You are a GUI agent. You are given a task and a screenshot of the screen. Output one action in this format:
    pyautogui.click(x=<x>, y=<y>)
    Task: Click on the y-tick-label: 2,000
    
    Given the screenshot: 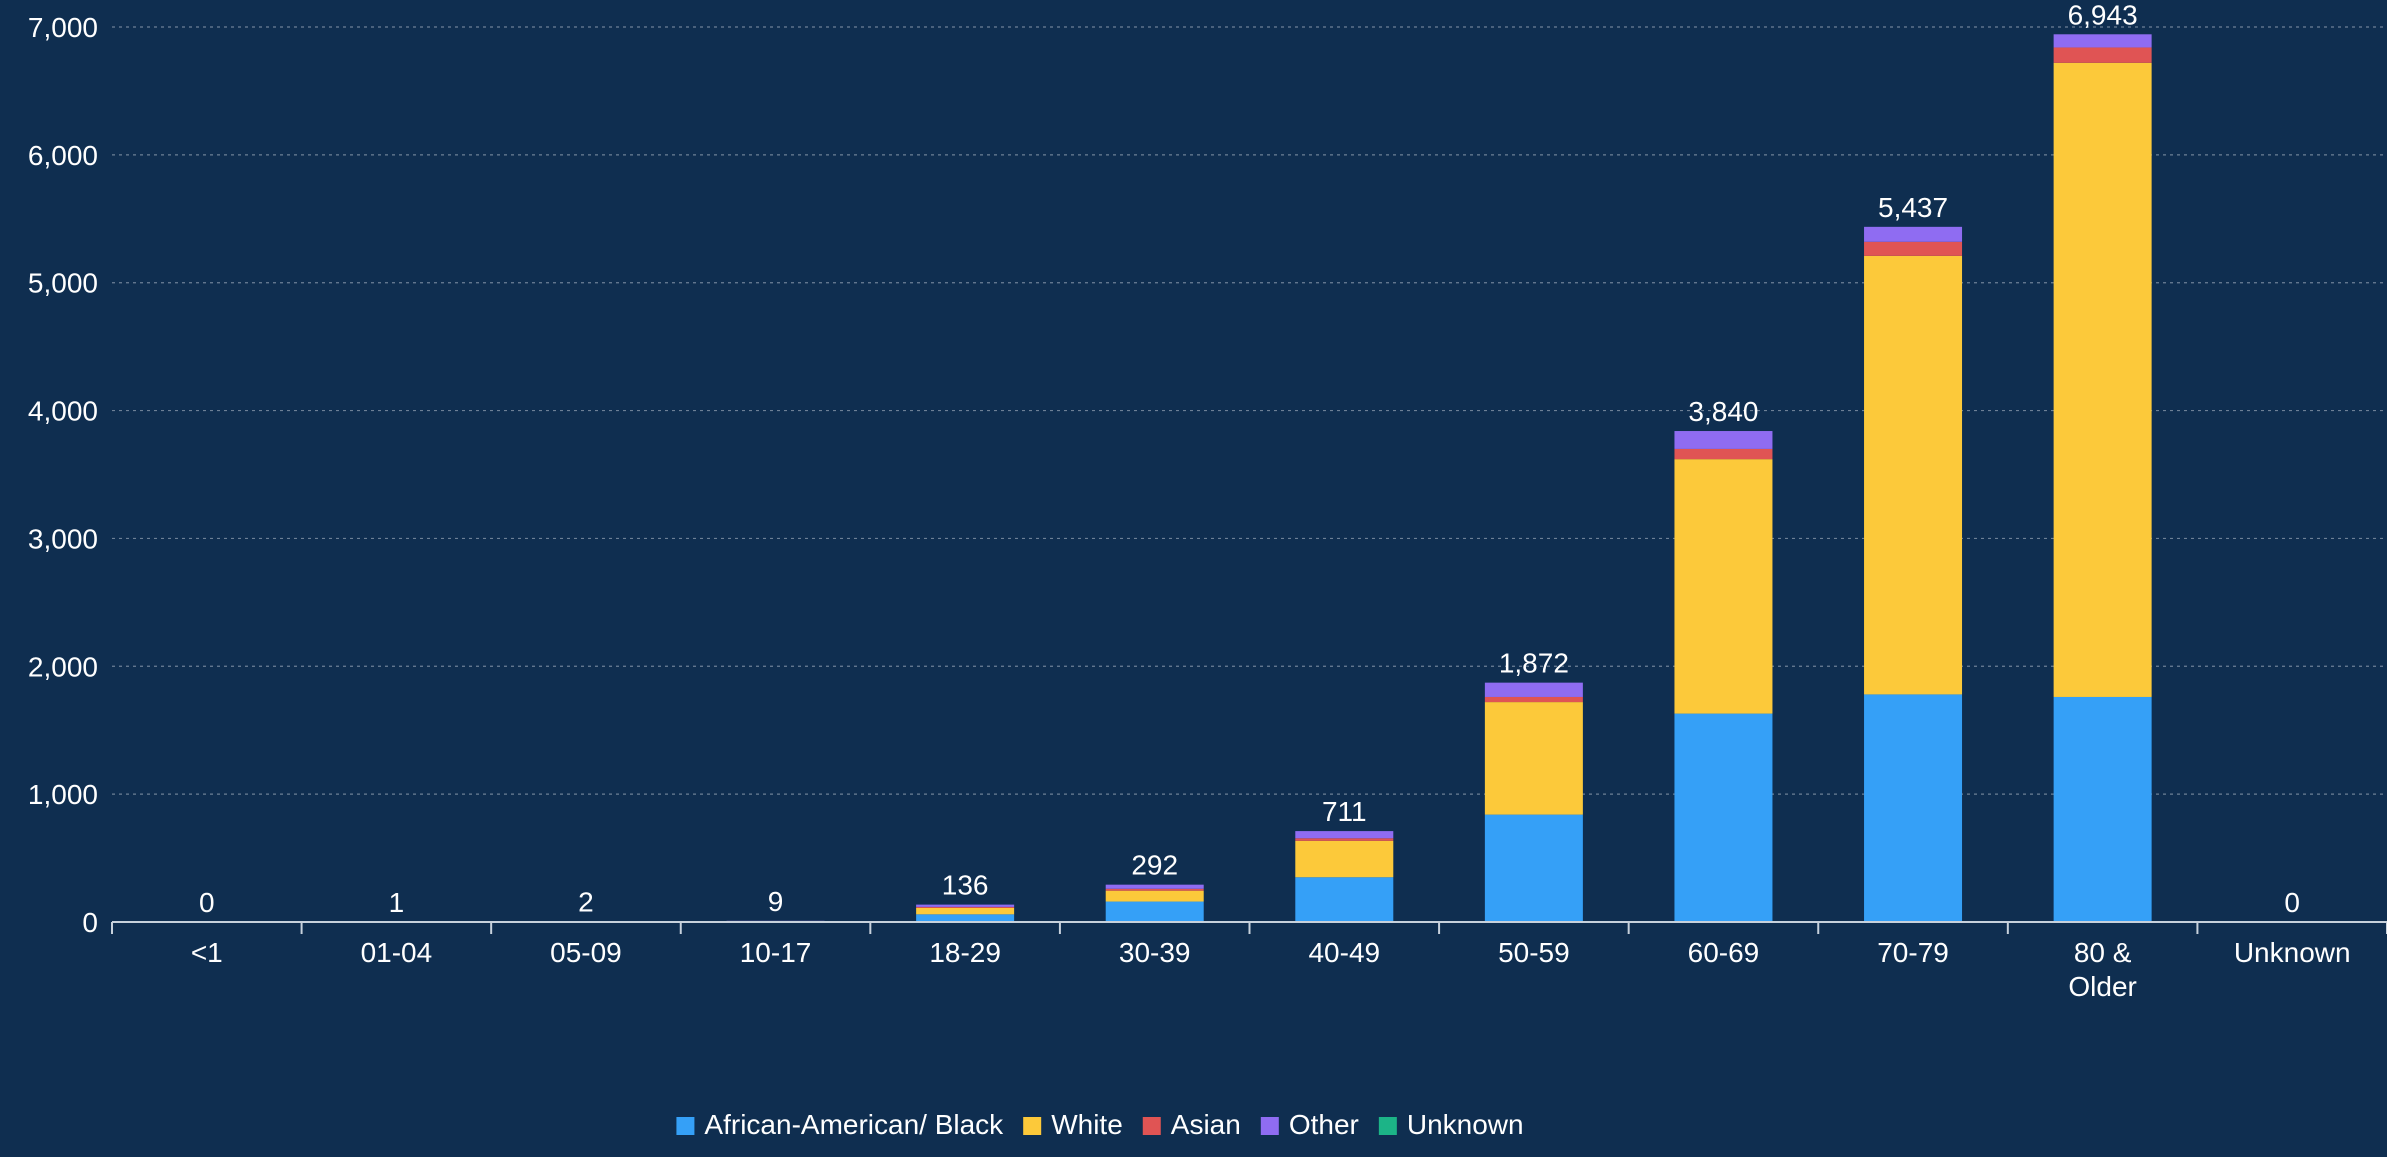 What is the action you would take?
    pyautogui.click(x=63, y=666)
    